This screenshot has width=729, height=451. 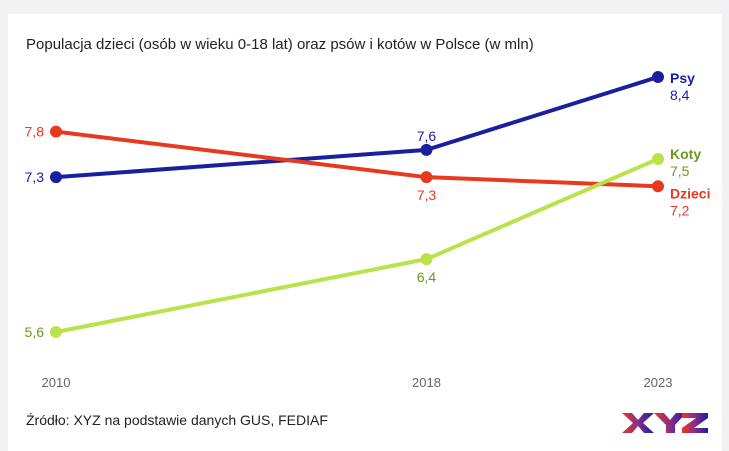 What do you see at coordinates (665, 423) in the screenshot?
I see `xyz-logo` at bounding box center [665, 423].